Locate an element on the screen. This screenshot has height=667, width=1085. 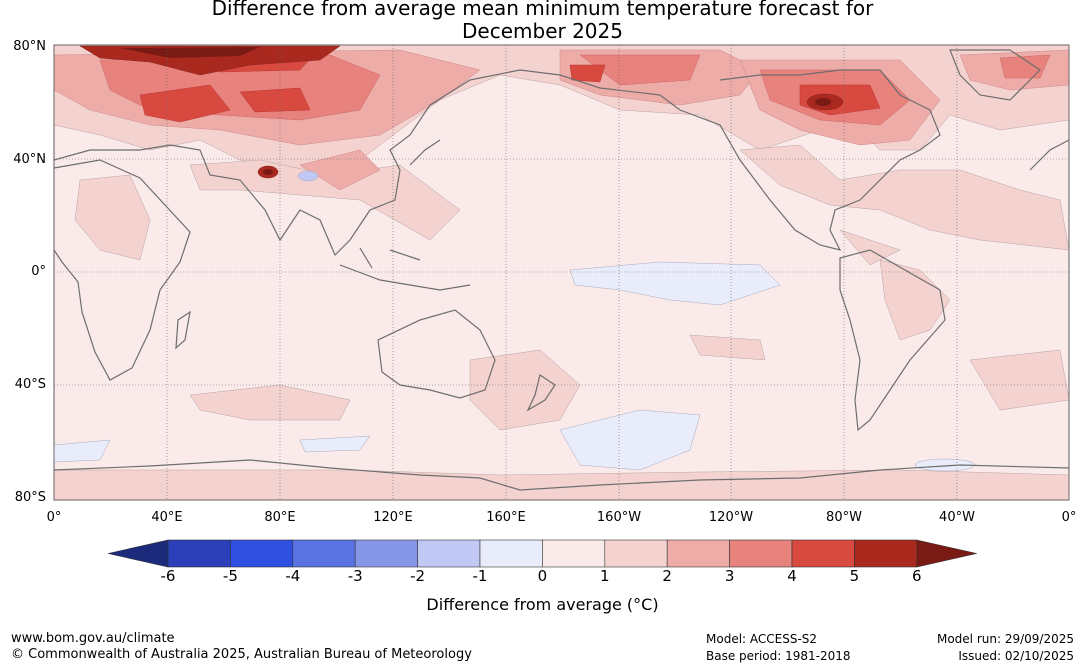
anomaly-region-arctic-ne is located at coordinates (640, 70).